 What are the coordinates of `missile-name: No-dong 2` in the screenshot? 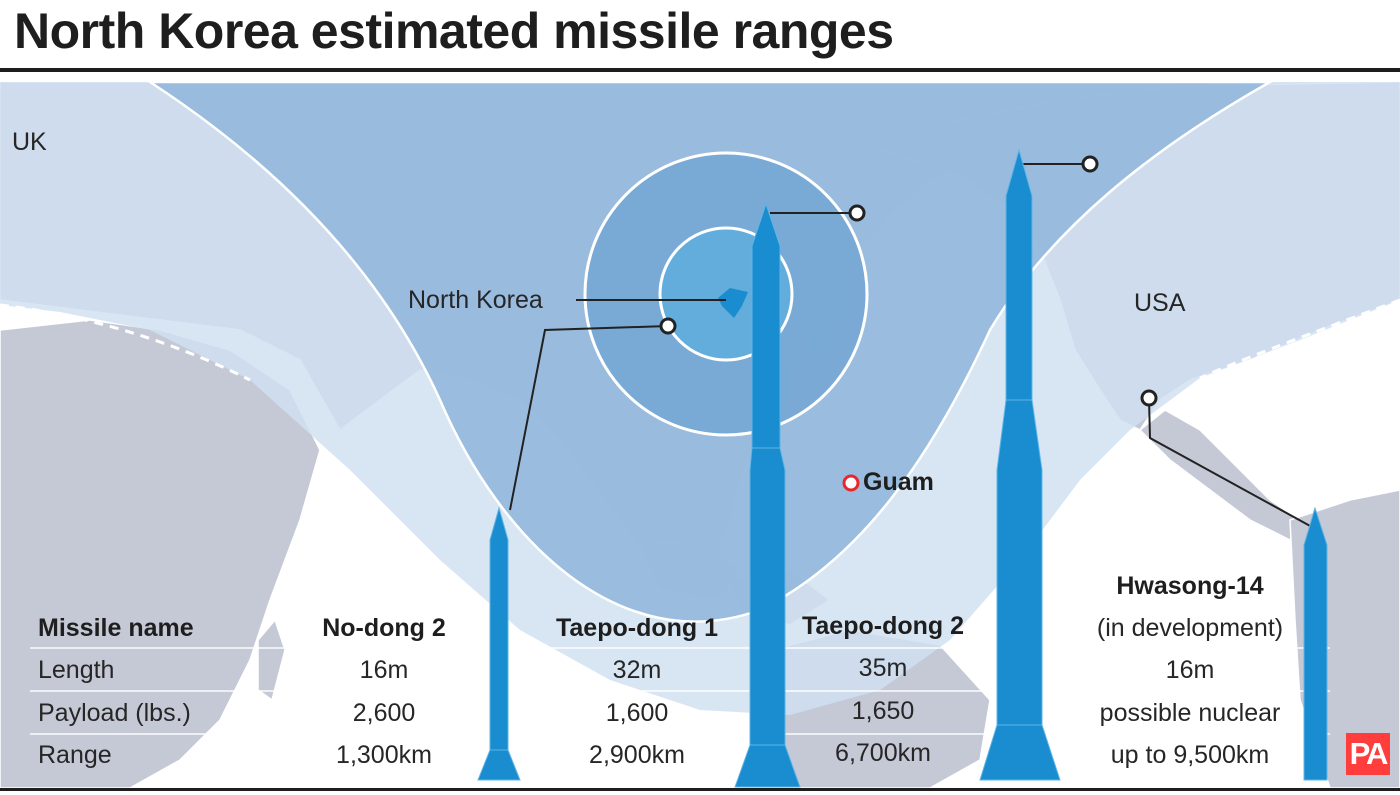 It's located at (384, 628).